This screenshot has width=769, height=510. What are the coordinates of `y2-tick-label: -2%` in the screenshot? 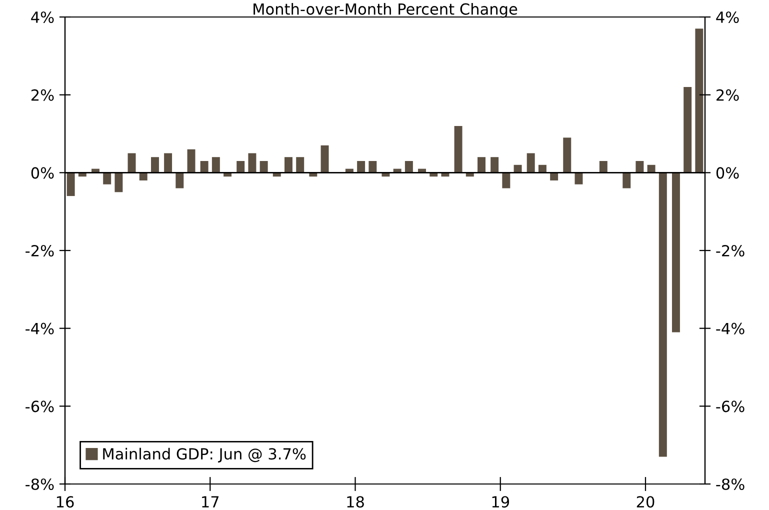 It's located at (730, 250).